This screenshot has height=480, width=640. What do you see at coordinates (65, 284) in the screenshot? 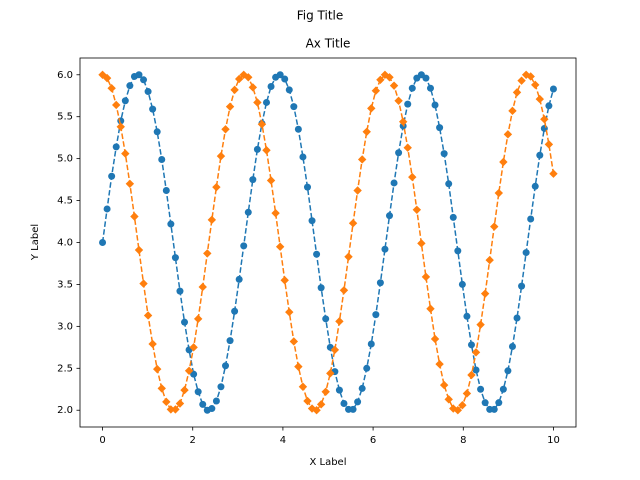
I see `y-tick-label: 3.5` at bounding box center [65, 284].